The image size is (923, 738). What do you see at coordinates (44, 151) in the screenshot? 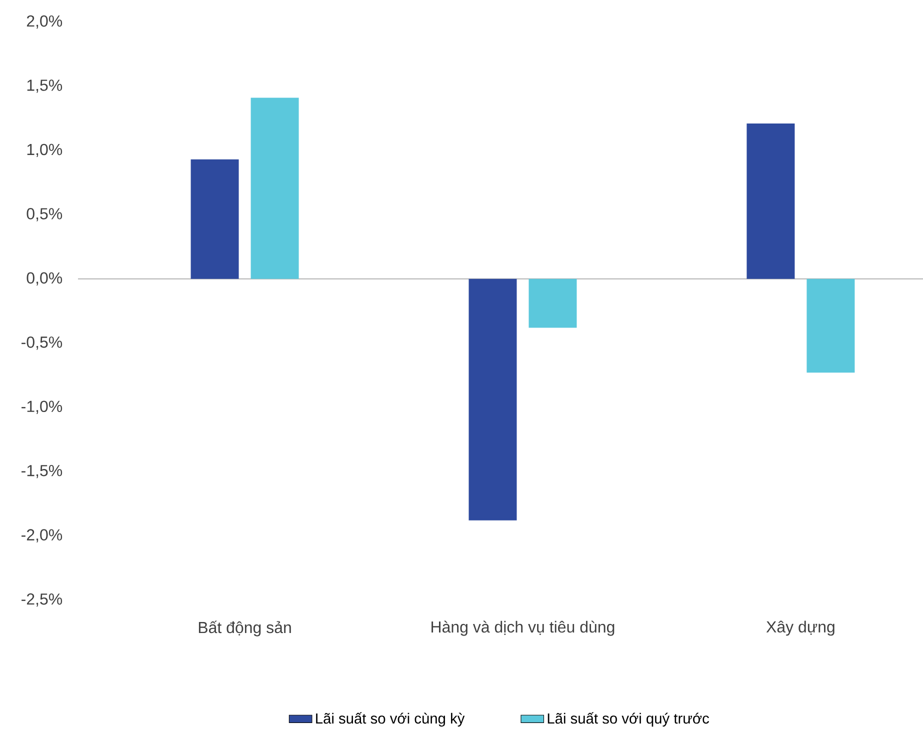
I see `y-tick-label: 1,0%` at bounding box center [44, 151].